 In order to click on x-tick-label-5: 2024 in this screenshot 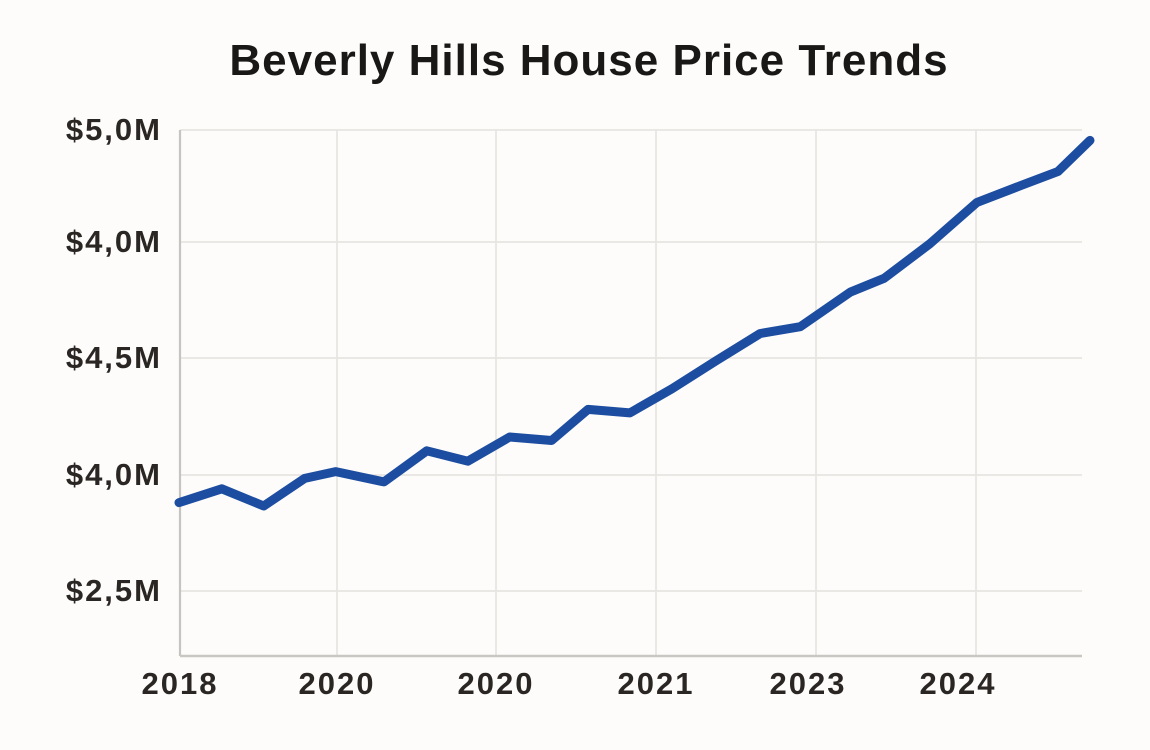, I will do `click(958, 683)`.